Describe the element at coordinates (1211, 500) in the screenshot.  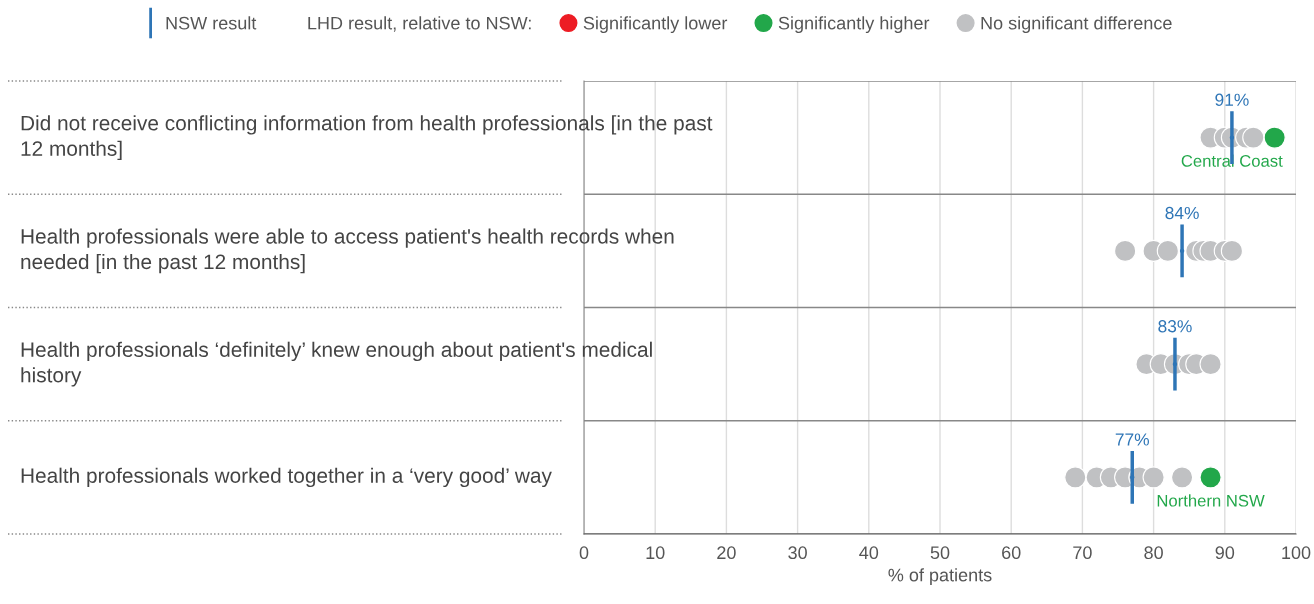
I see `annotation: Northern NSW` at that location.